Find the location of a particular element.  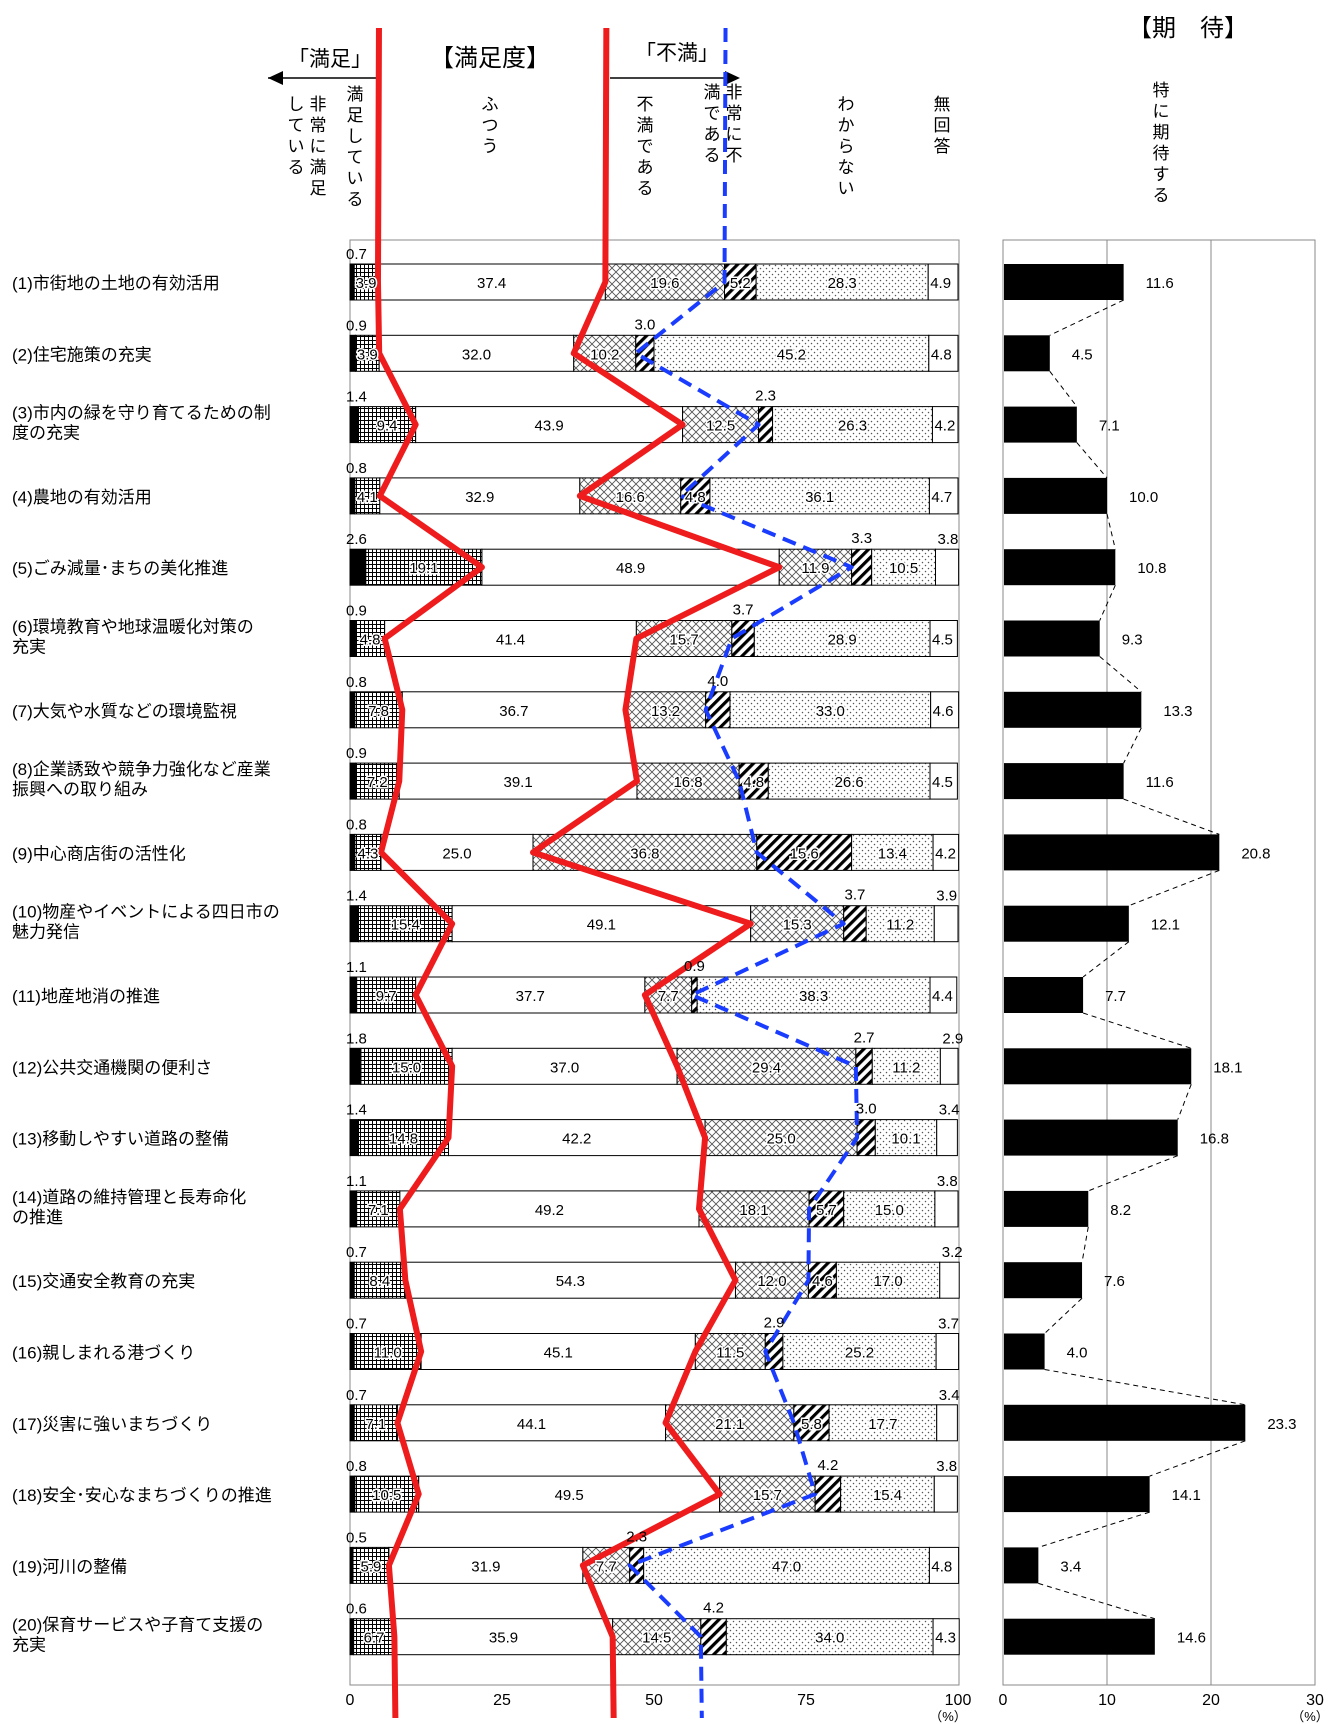

data-label: 15.6 is located at coordinates (804, 853).